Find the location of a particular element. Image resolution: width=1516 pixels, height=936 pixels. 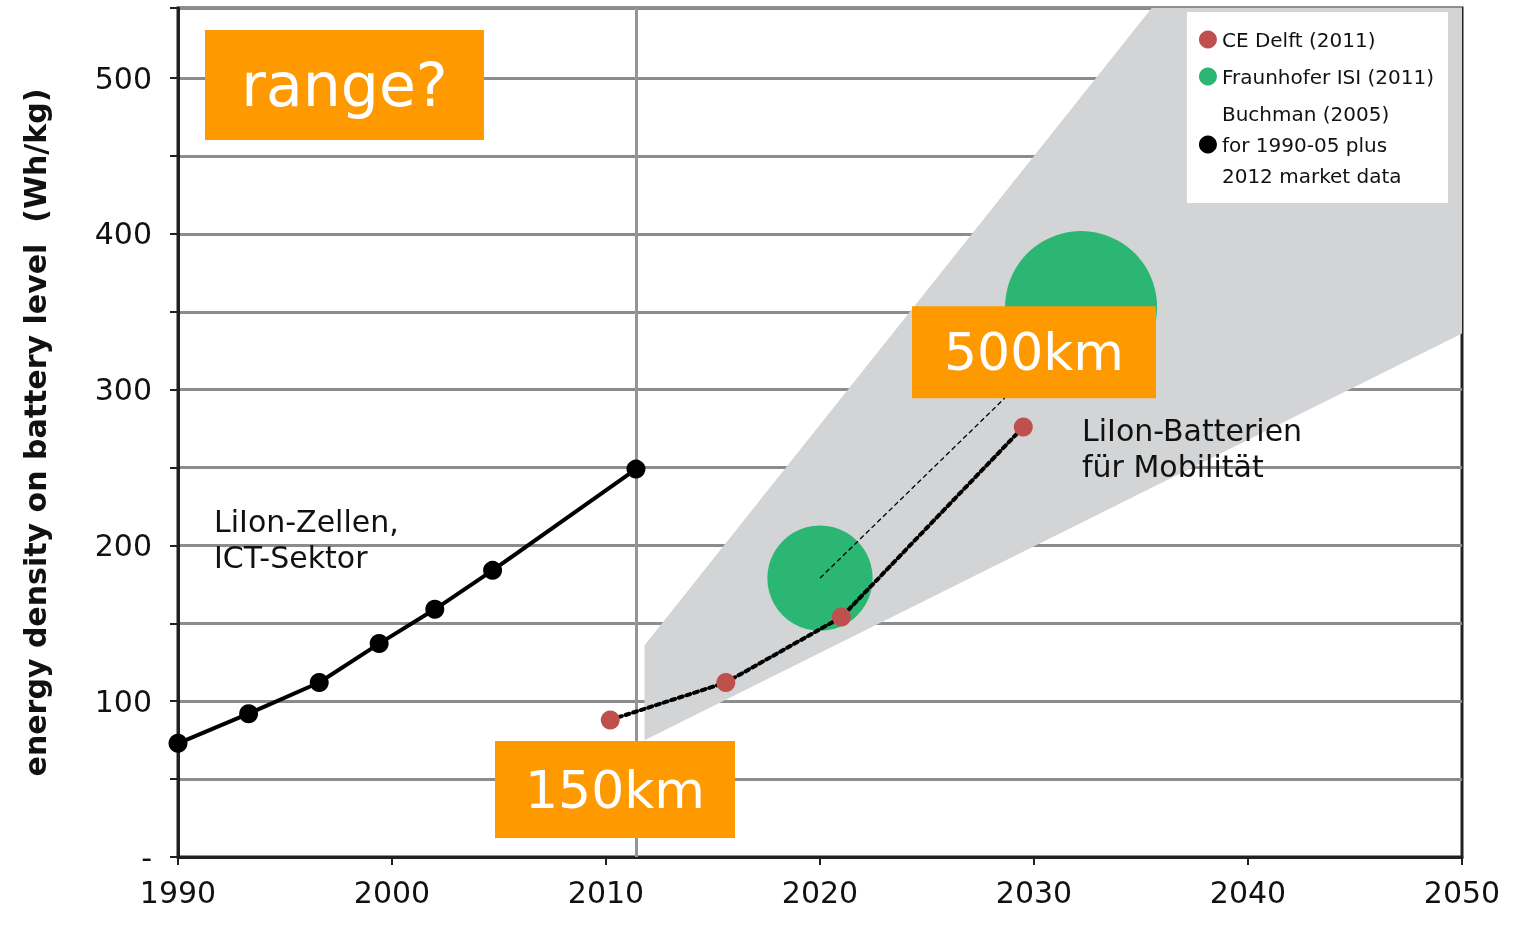

y-tick-label: 100 is located at coordinates (123, 701).